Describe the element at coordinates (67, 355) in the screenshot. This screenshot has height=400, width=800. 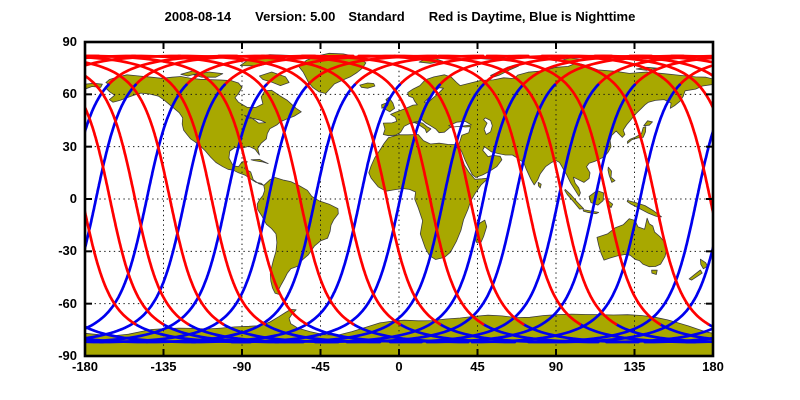
I see `y-tick-label: -90` at that location.